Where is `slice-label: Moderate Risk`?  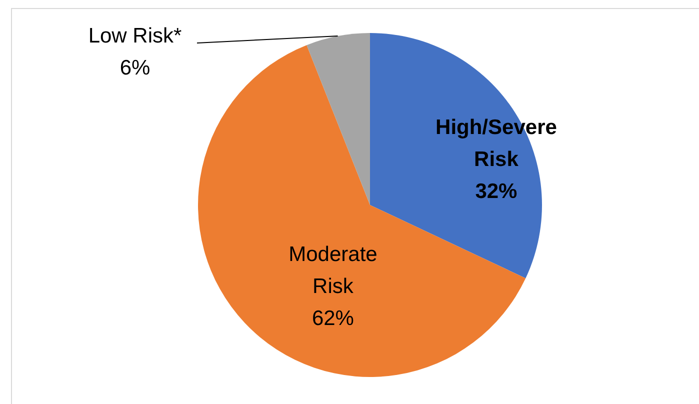 slice-label: Moderate Risk is located at coordinates (333, 270).